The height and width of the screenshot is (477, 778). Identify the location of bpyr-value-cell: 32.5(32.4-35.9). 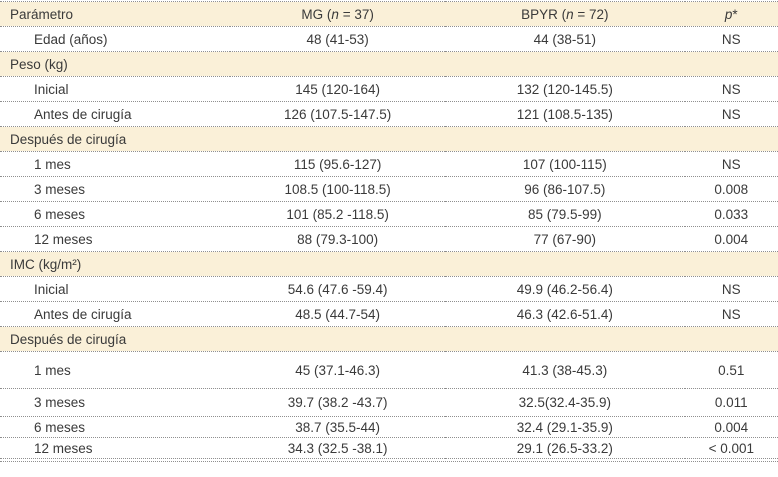
(564, 402).